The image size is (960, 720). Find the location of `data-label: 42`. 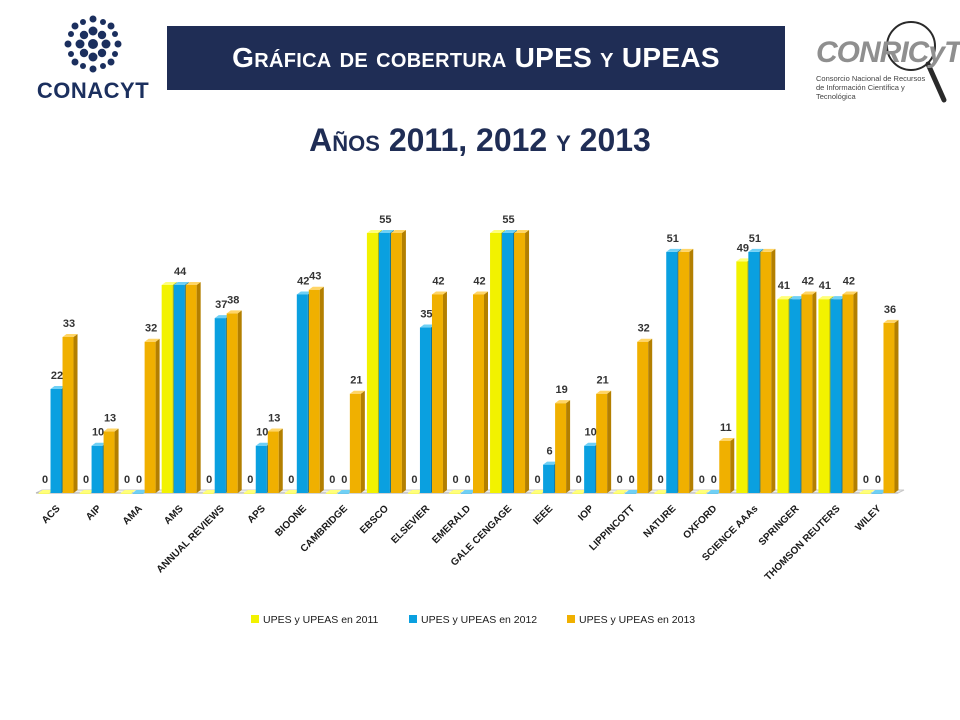

data-label: 42 is located at coordinates (849, 281).